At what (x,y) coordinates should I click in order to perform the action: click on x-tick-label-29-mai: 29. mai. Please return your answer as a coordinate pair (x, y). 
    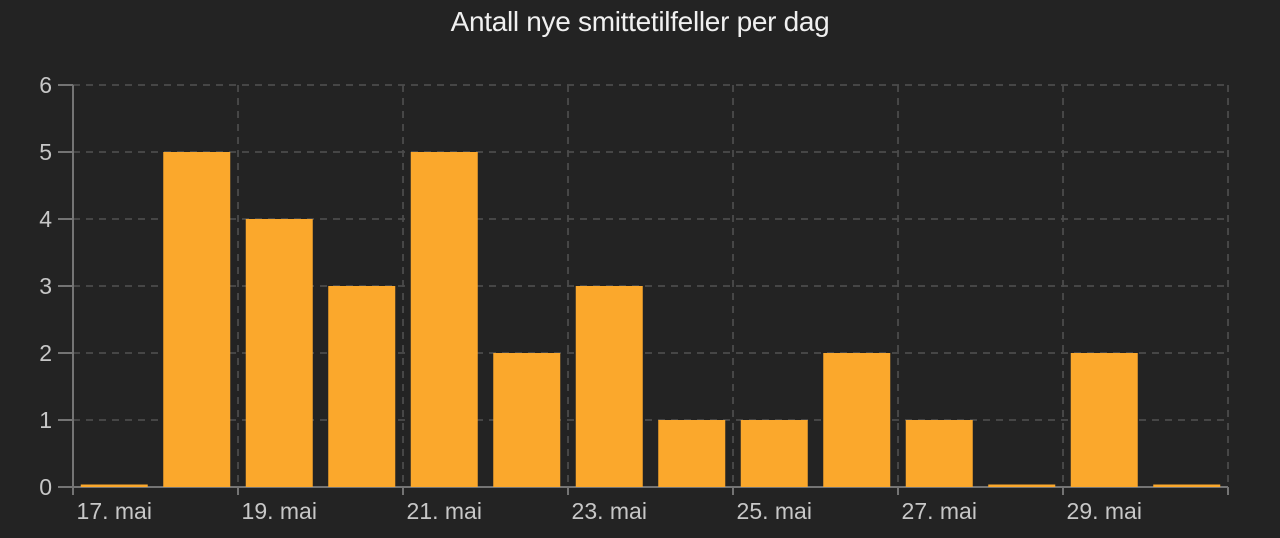
    Looking at the image, I should click on (1104, 511).